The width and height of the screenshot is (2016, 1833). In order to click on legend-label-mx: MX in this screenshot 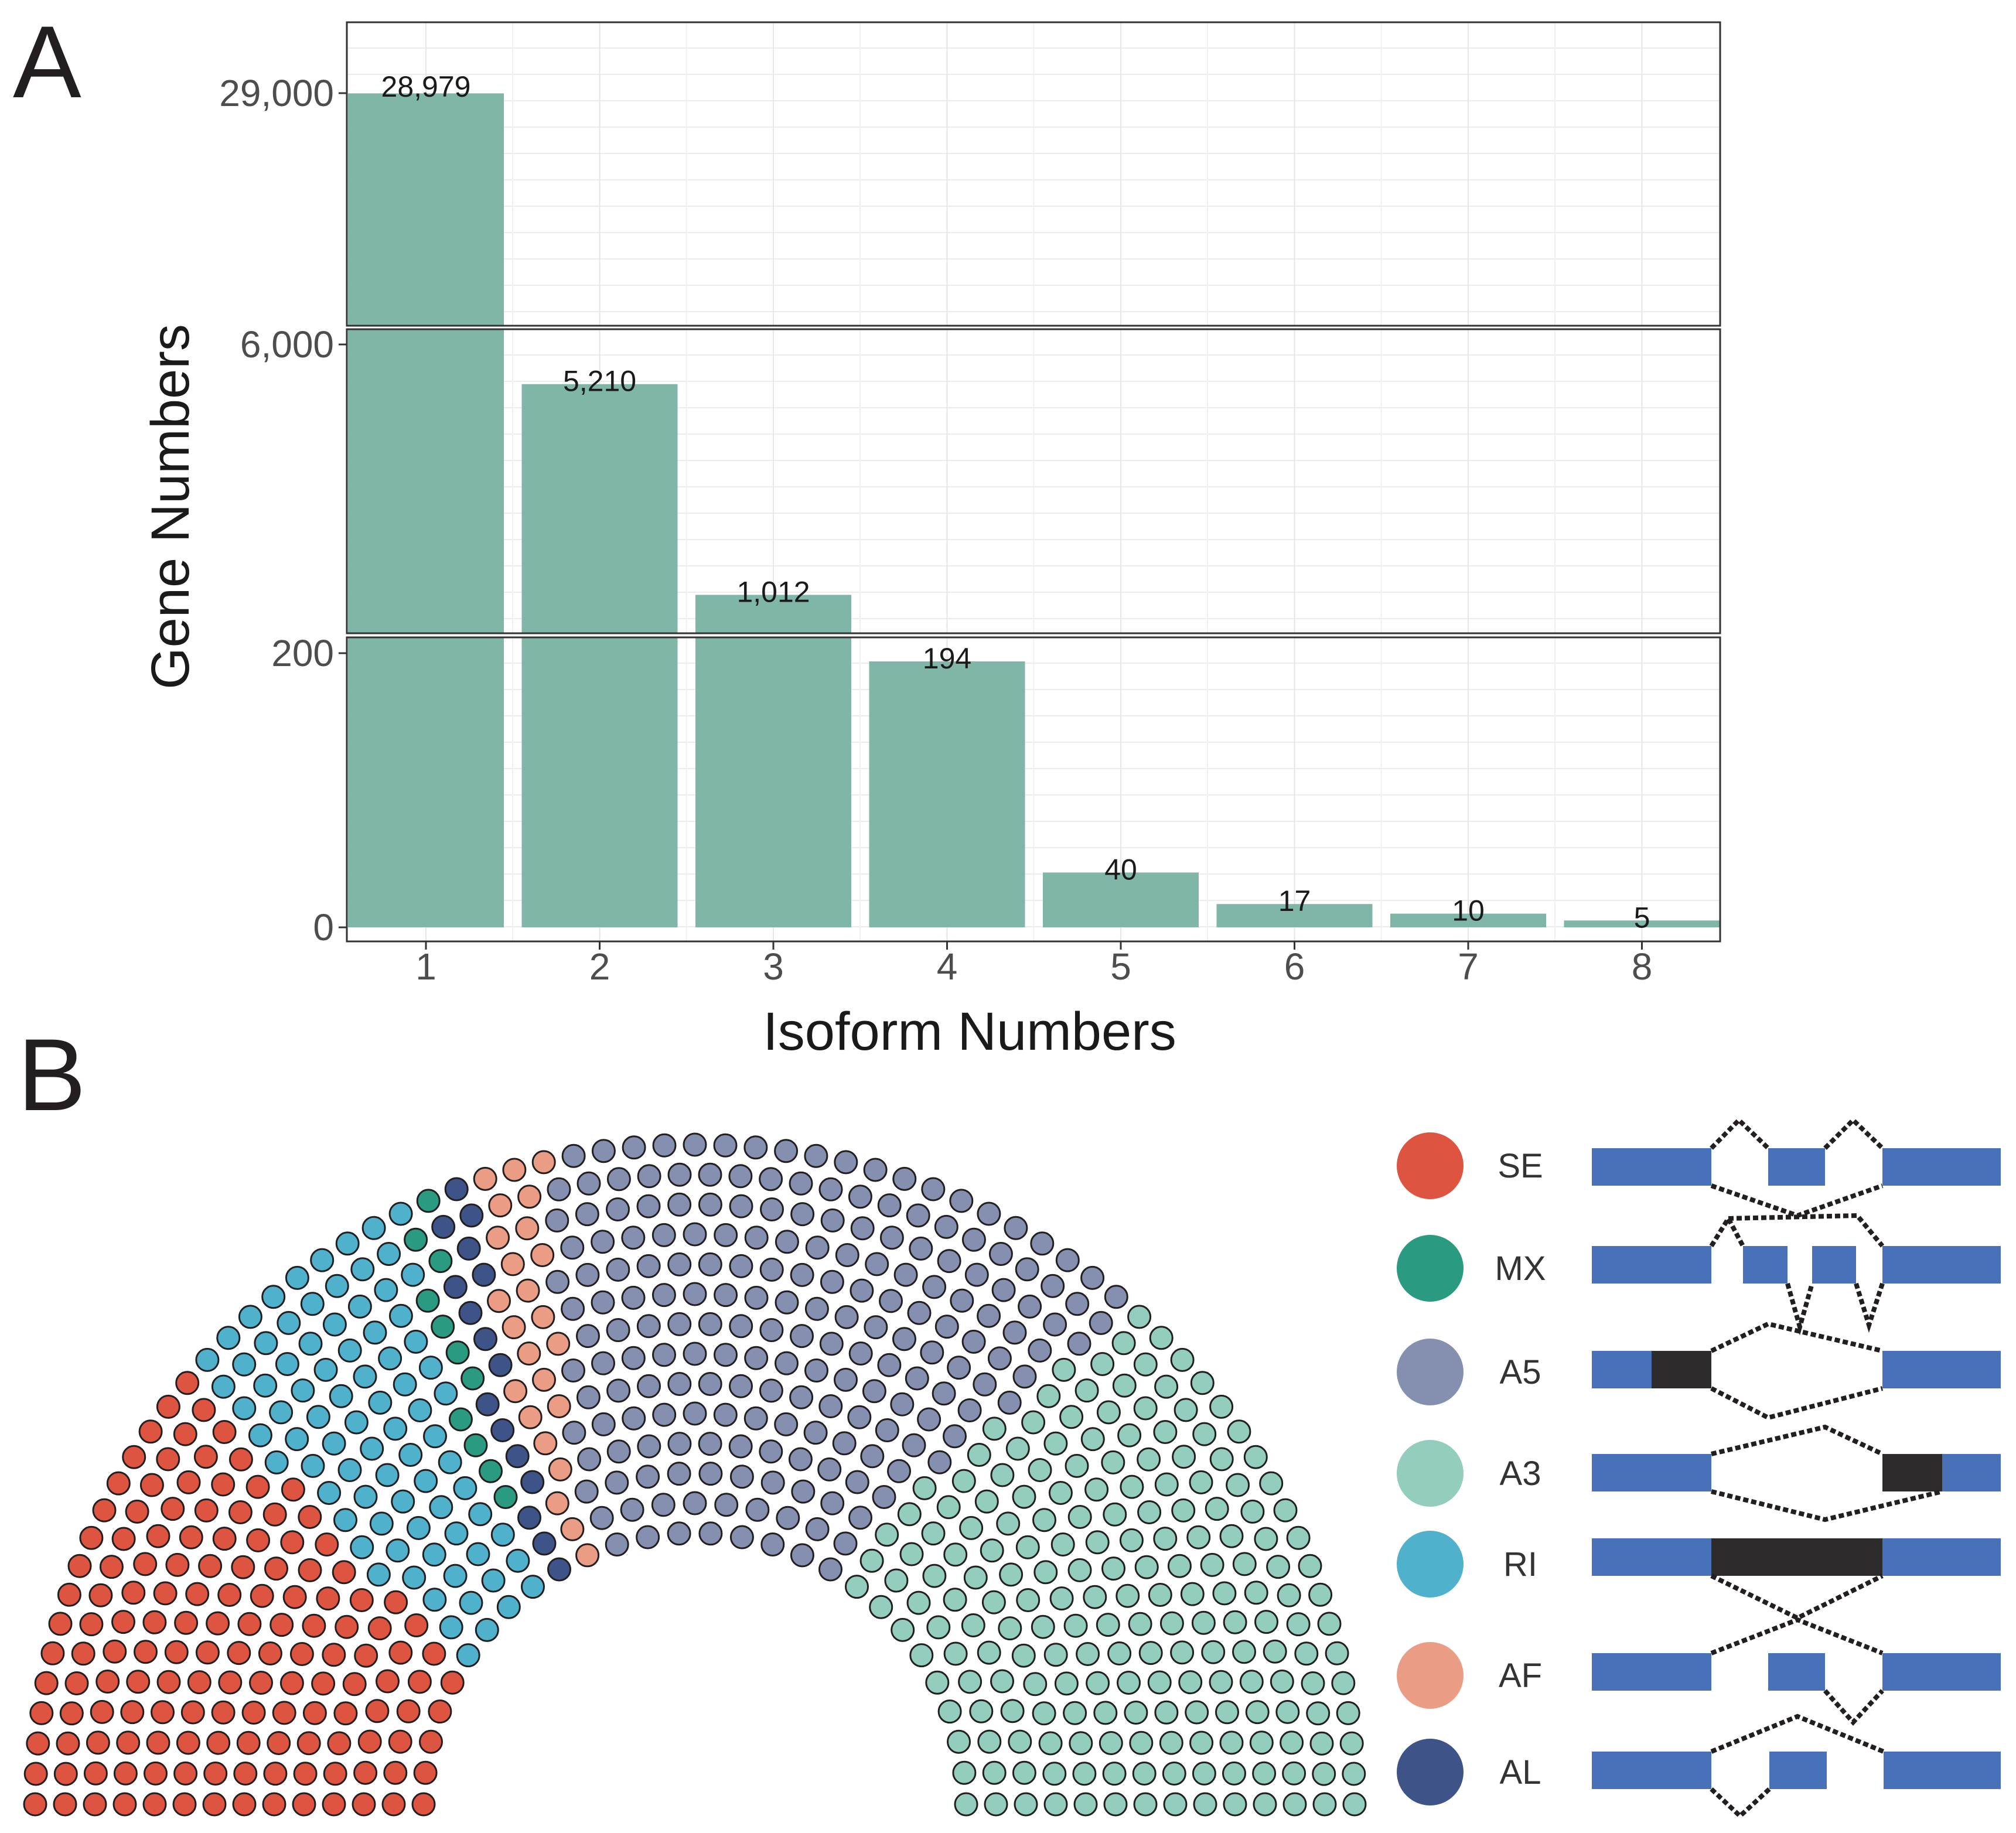, I will do `click(1520, 1269)`.